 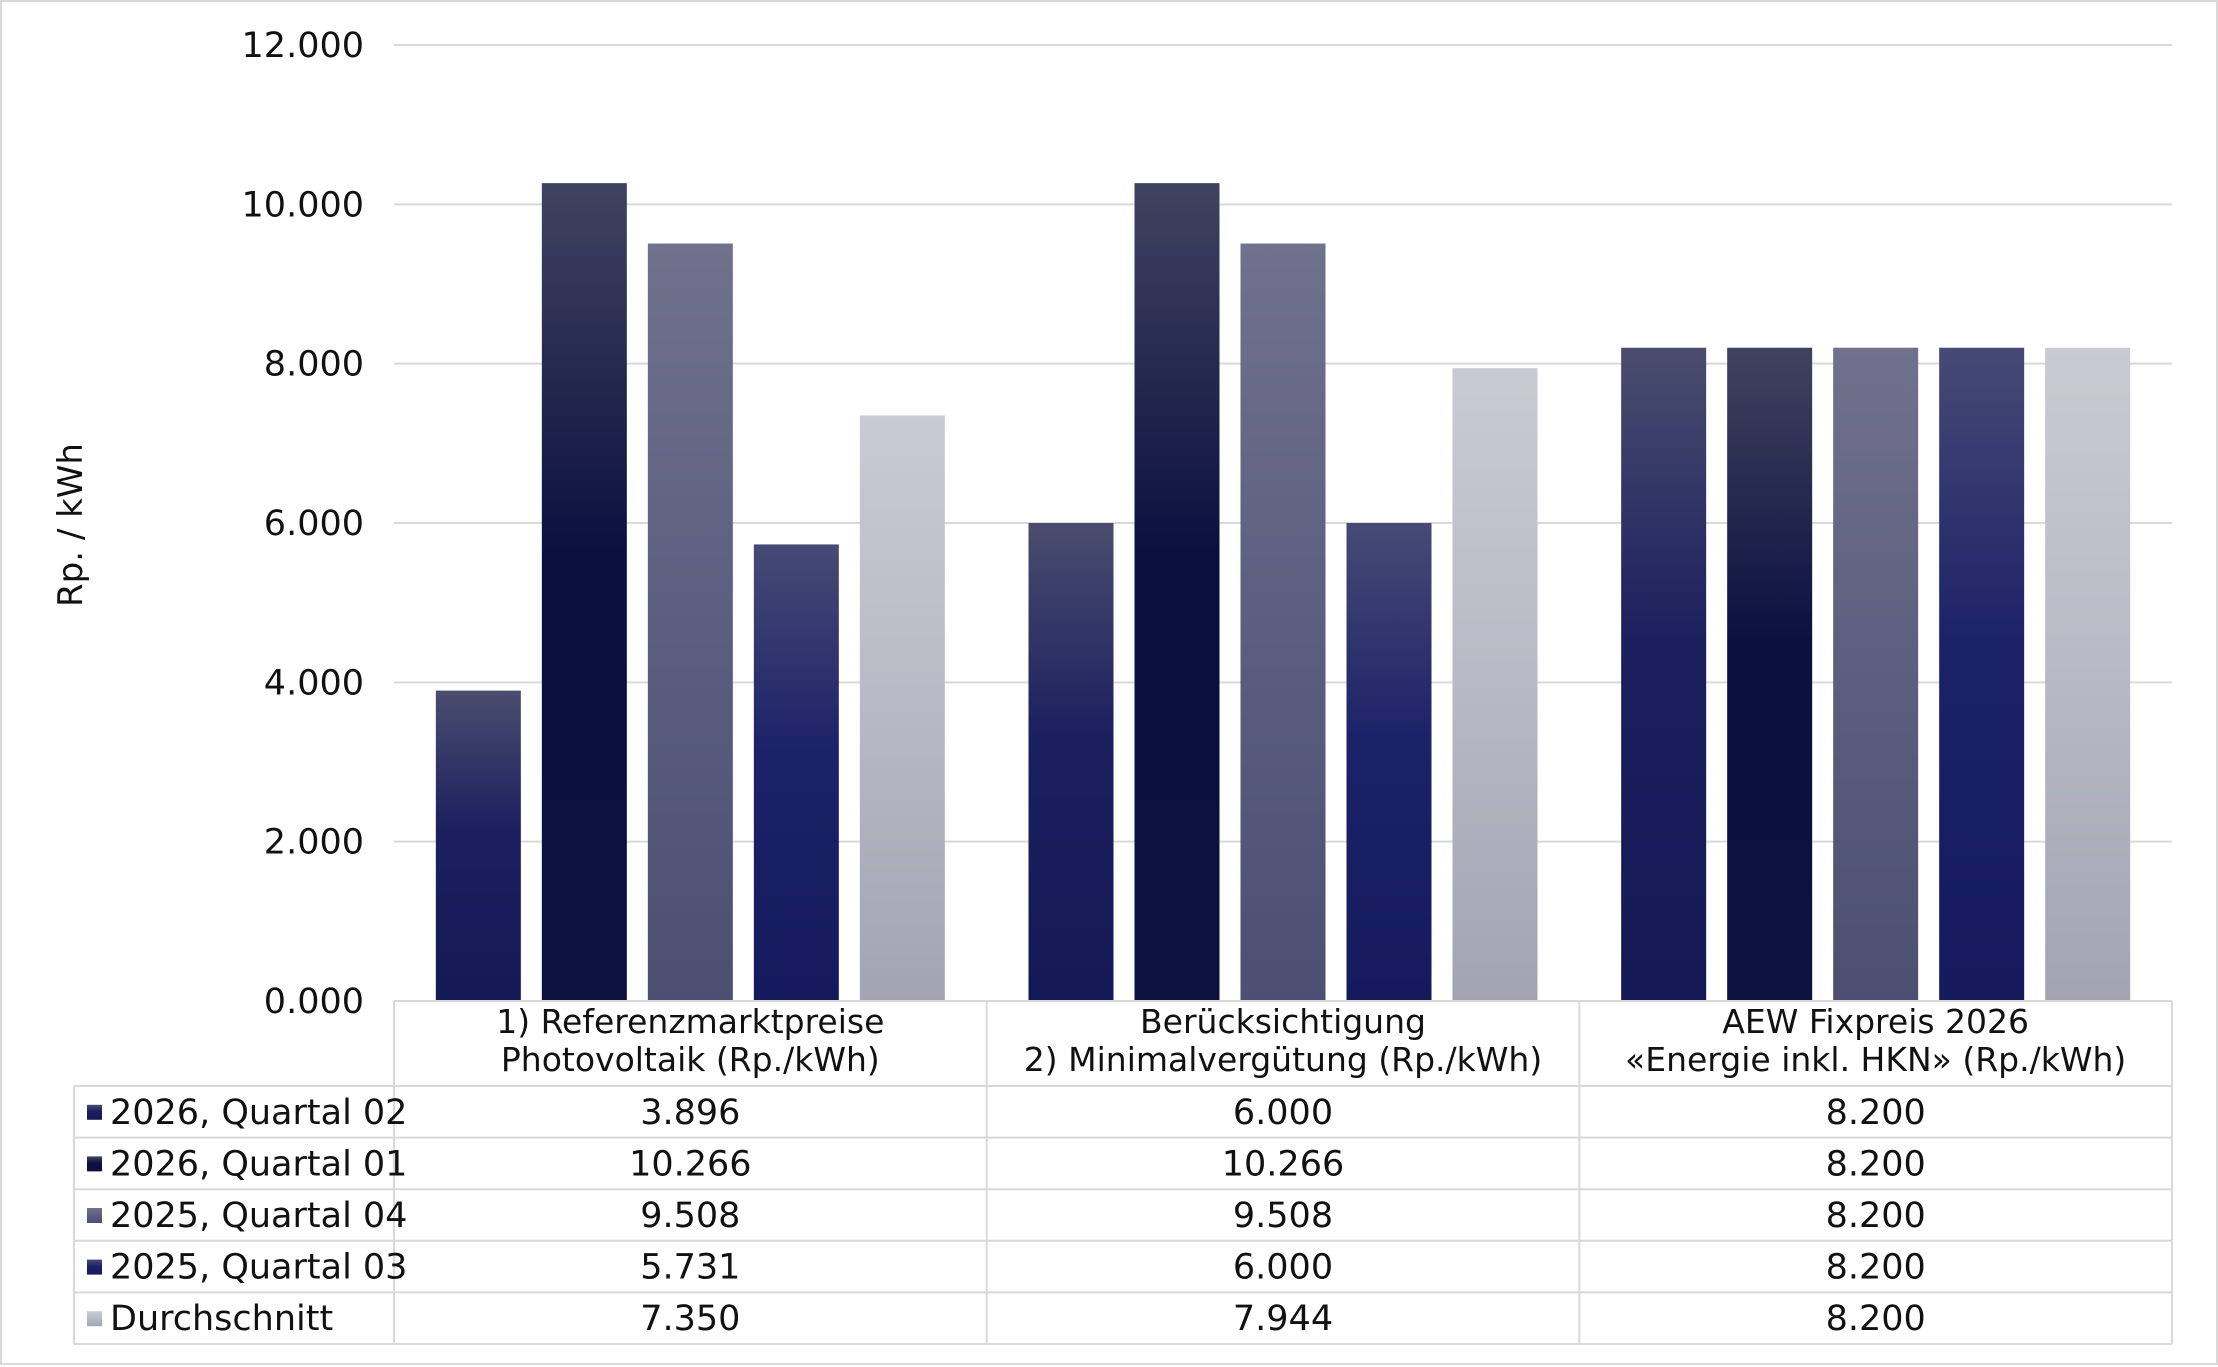 I want to click on legend-label: 2026, Quartal 01, so click(x=258, y=1164).